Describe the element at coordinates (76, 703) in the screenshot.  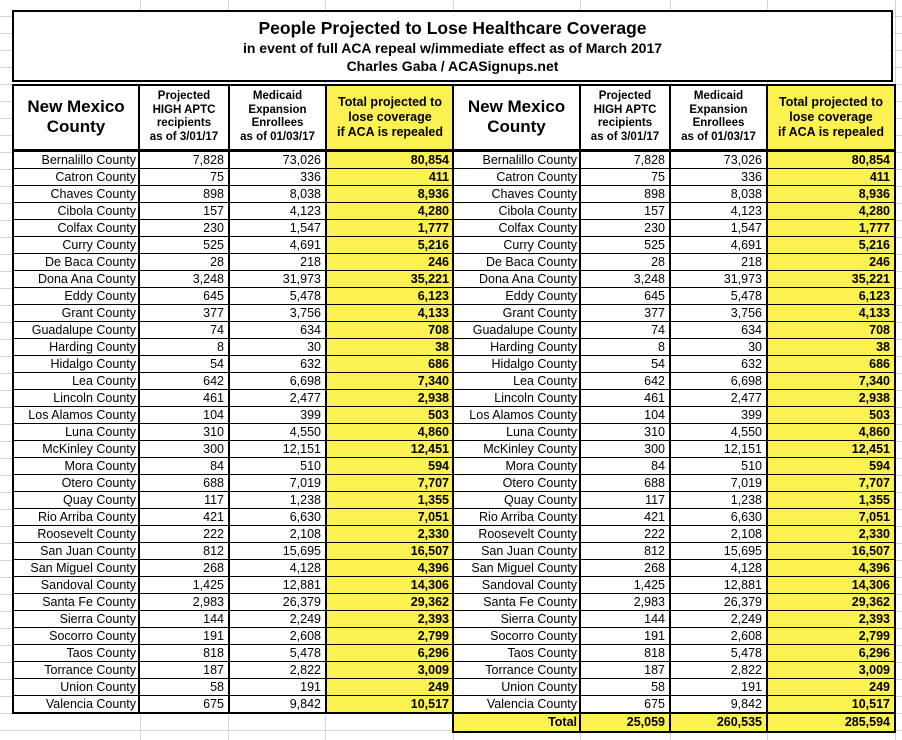
I see `county-name-cell: Valencia County` at that location.